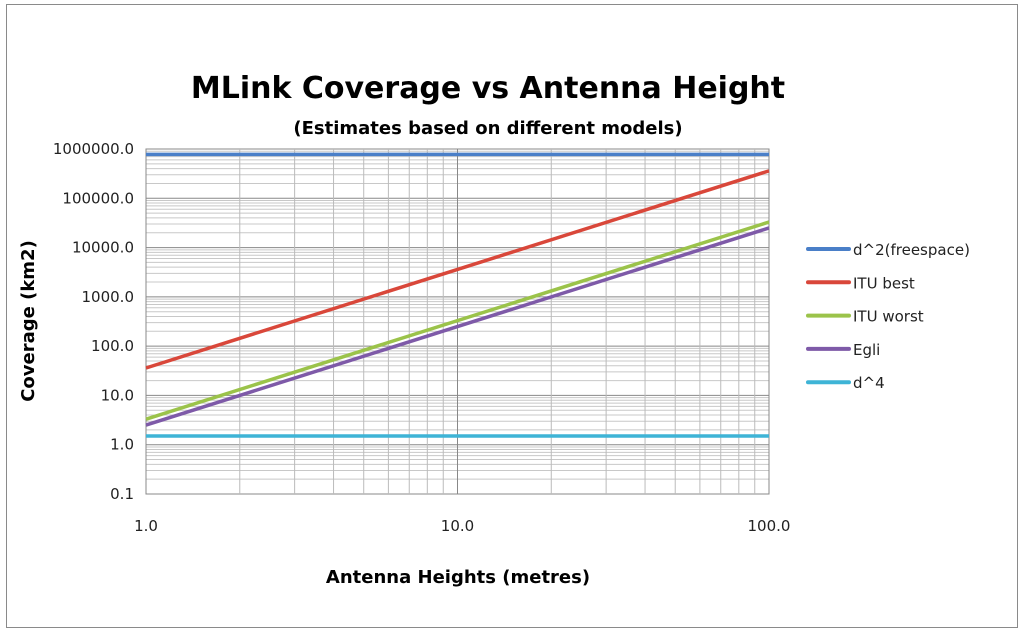 Image resolution: width=1024 pixels, height=632 pixels. Describe the element at coordinates (103, 248) in the screenshot. I see `y-tick-label: 10000.0` at that location.